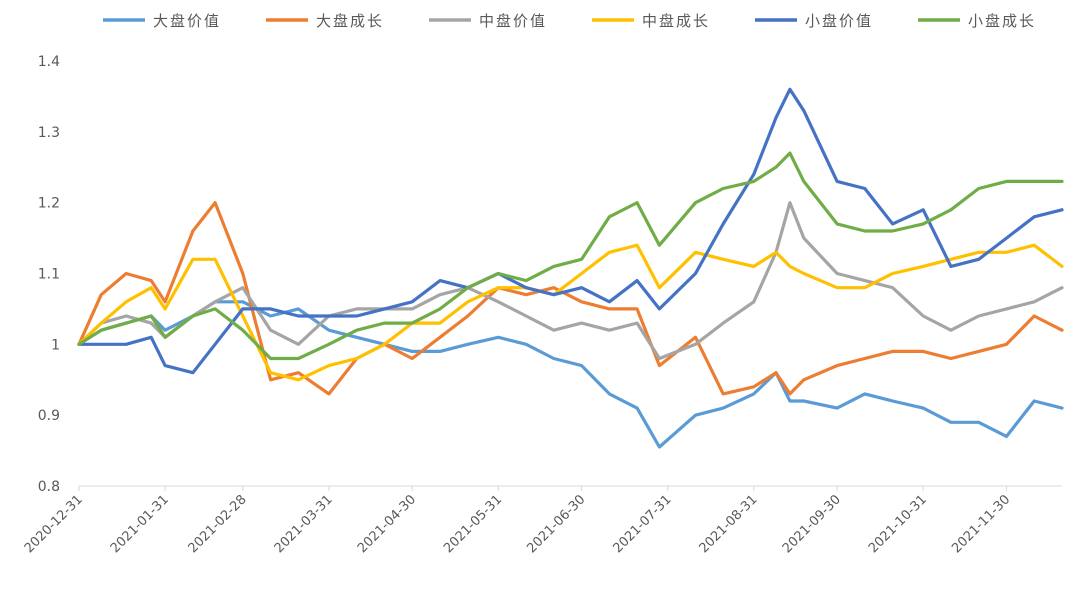 Image resolution: width=1080 pixels, height=592 pixels. I want to click on y-axis: 0.8 0.9 1 1.1 1.2 1.3 1.4, so click(49, 274).